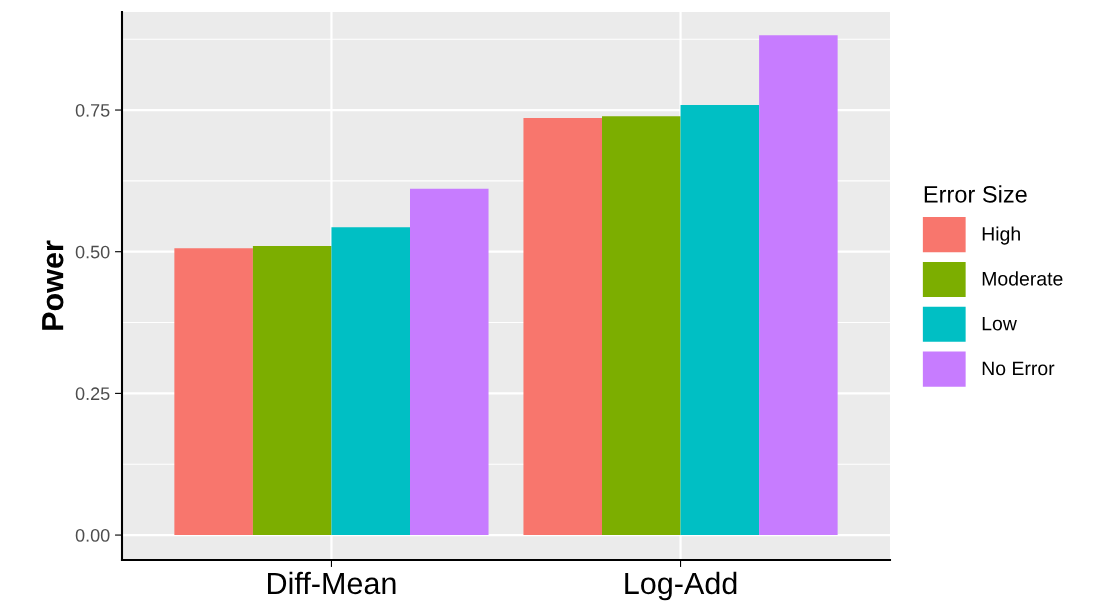 The height and width of the screenshot is (615, 1103). What do you see at coordinates (53, 285) in the screenshot?
I see `y-axis-title: Power` at bounding box center [53, 285].